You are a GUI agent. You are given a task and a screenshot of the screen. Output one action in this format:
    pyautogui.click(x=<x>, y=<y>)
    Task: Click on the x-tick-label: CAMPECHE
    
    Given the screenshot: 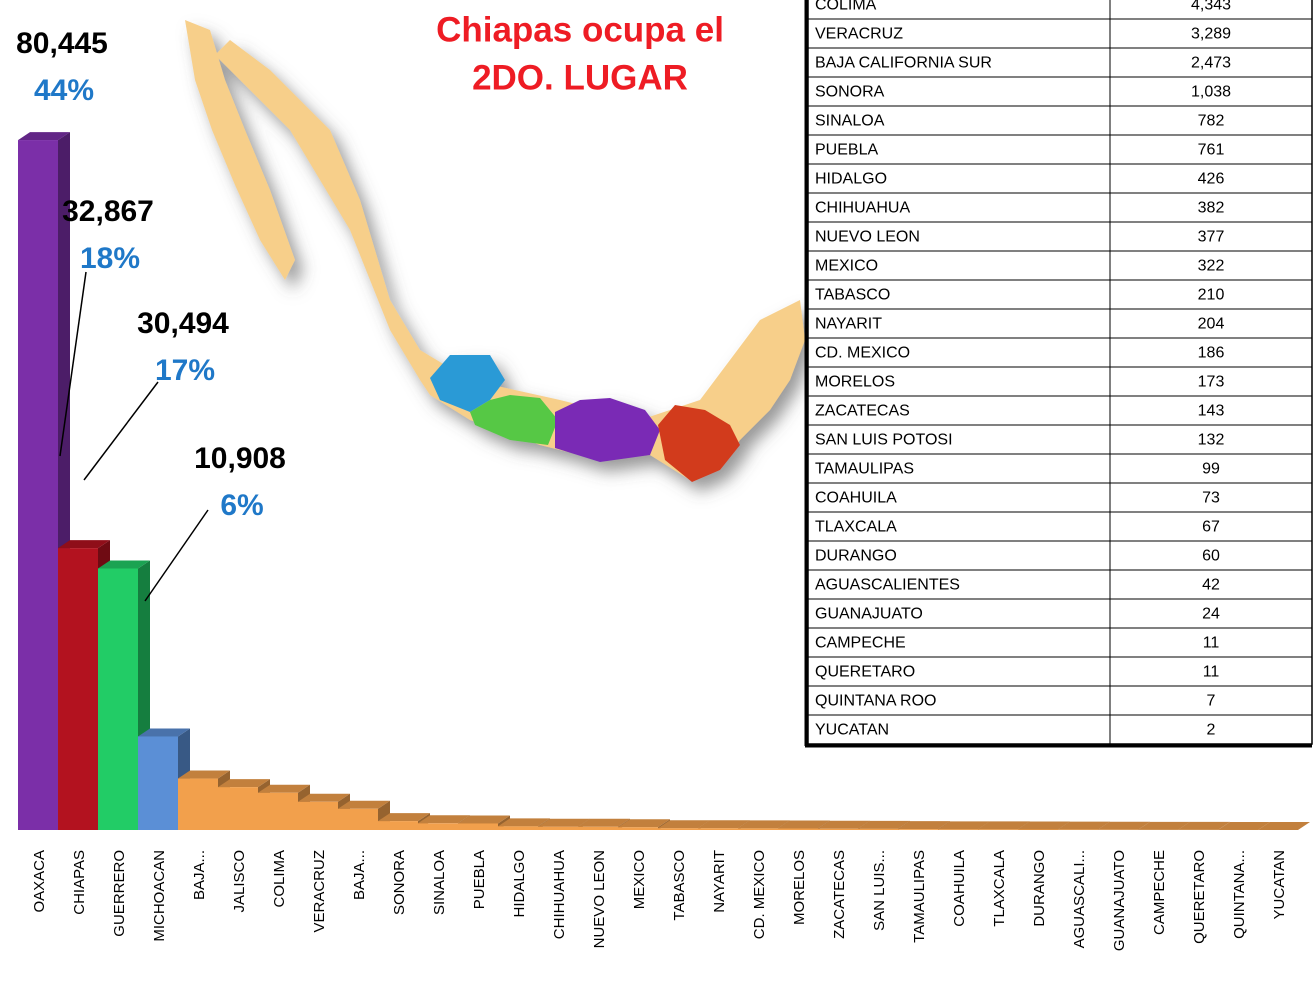 What is the action you would take?
    pyautogui.click(x=1159, y=892)
    